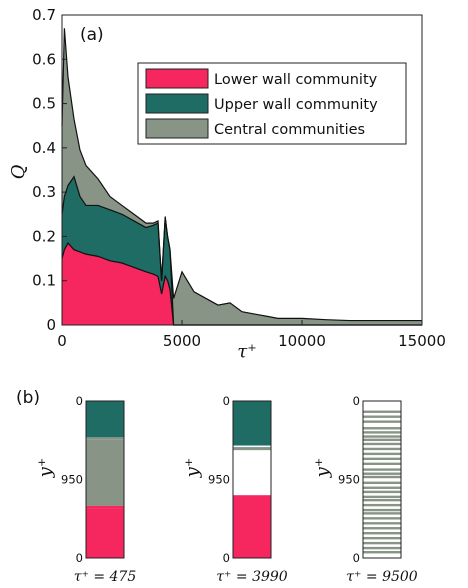 This screenshot has height=588, width=468. Describe the element at coordinates (44, 15) in the screenshot. I see `y-tick-label: 0.7` at that location.